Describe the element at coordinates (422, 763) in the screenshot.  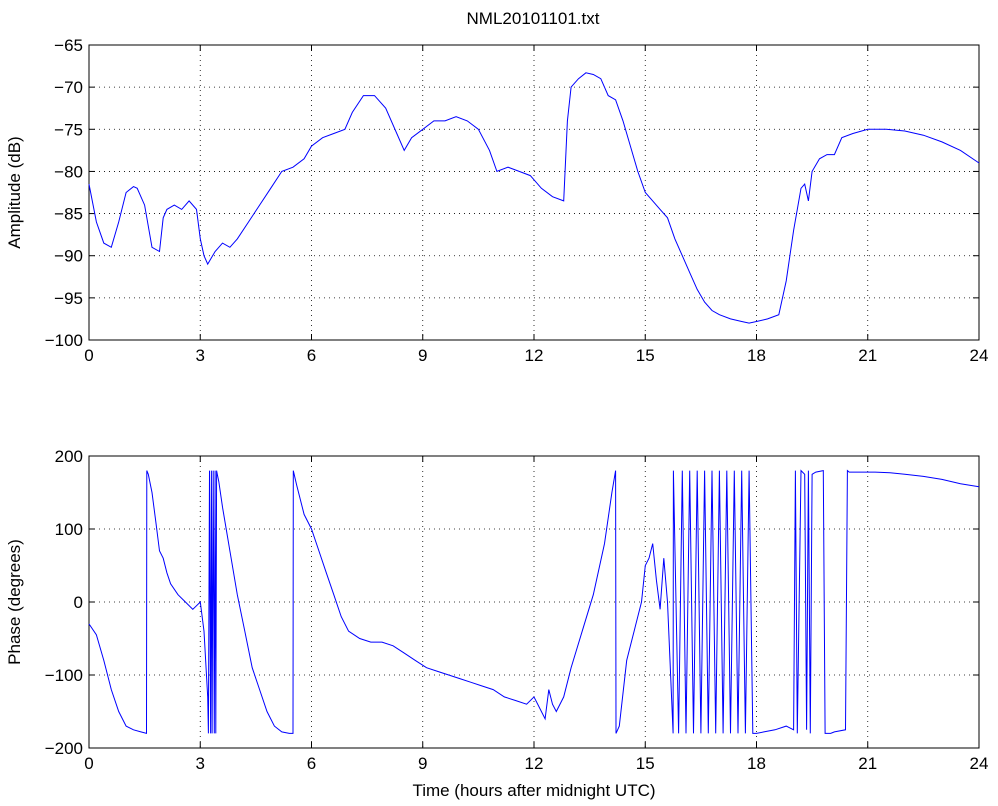
I see `phase-x-tick-label: 9` at that location.